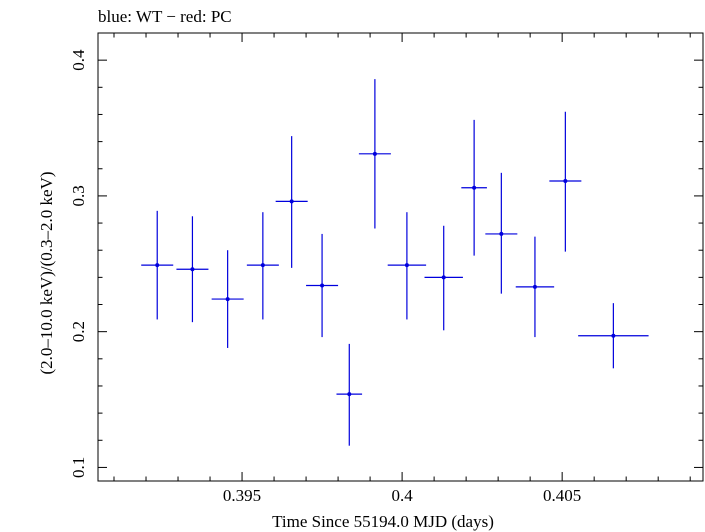 The height and width of the screenshot is (532, 705). Describe the element at coordinates (562, 495) in the screenshot. I see `x-tick-label: 0.405` at that location.